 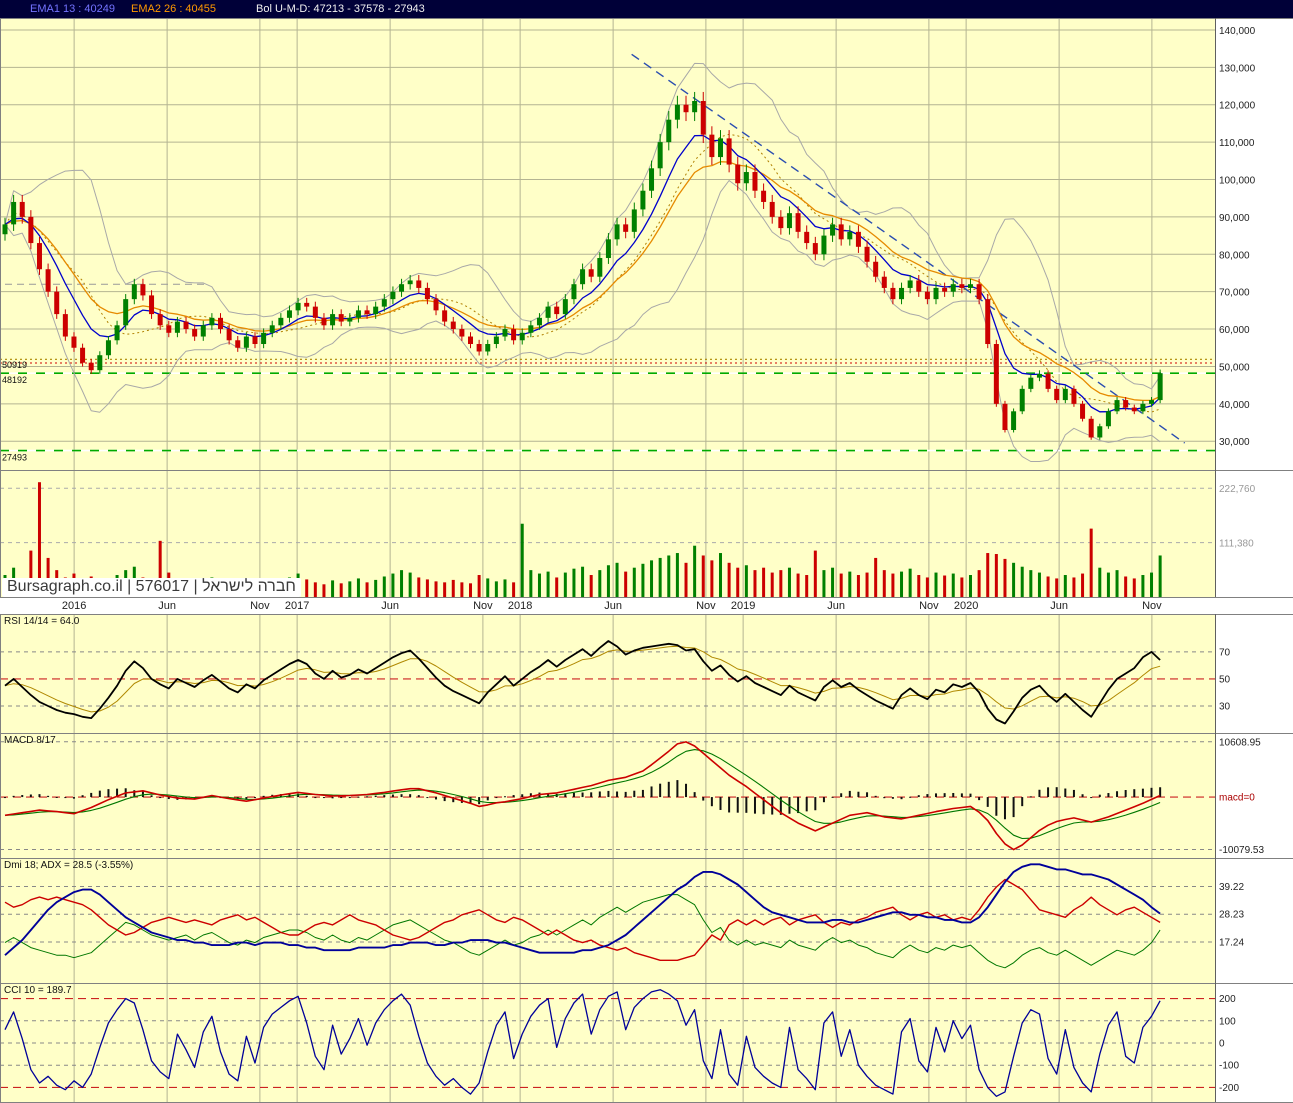 What do you see at coordinates (1231, 942) in the screenshot?
I see `svg-text: 17.24` at bounding box center [1231, 942].